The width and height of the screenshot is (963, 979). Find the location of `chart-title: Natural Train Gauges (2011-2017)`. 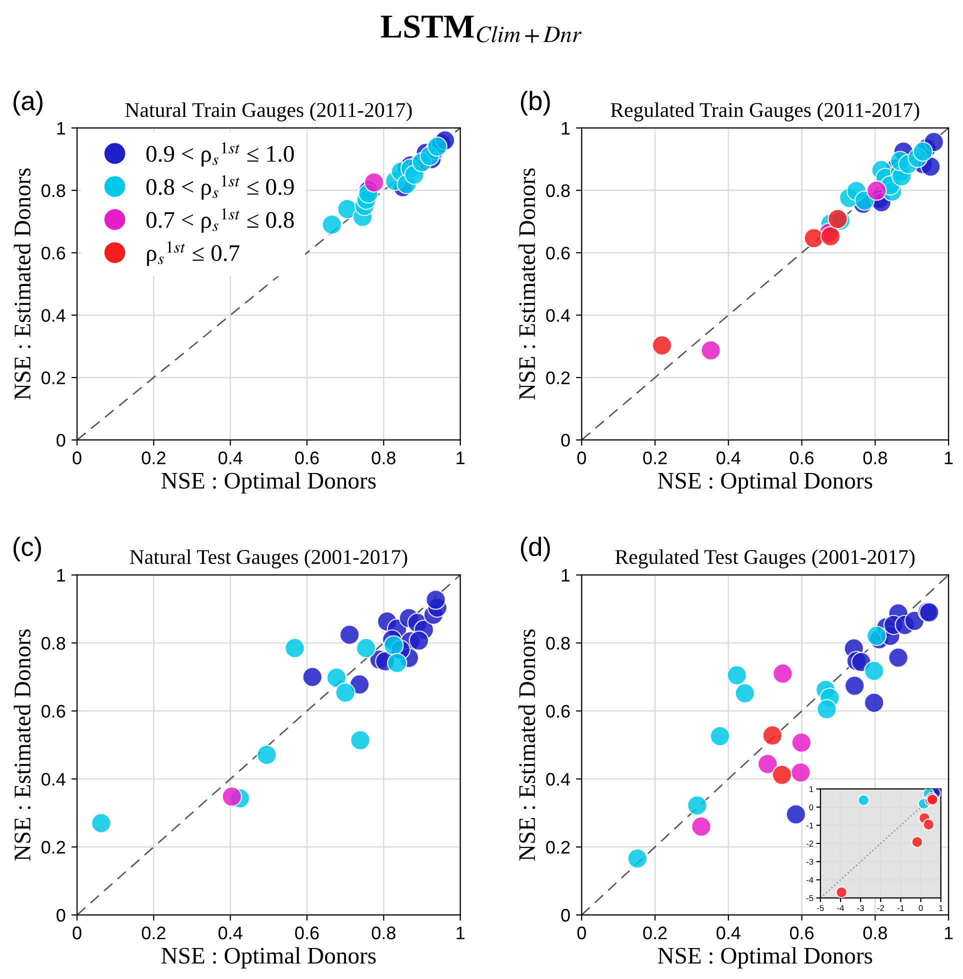

chart-title: Natural Train Gauges (2011-2017) is located at coordinates (268, 112).